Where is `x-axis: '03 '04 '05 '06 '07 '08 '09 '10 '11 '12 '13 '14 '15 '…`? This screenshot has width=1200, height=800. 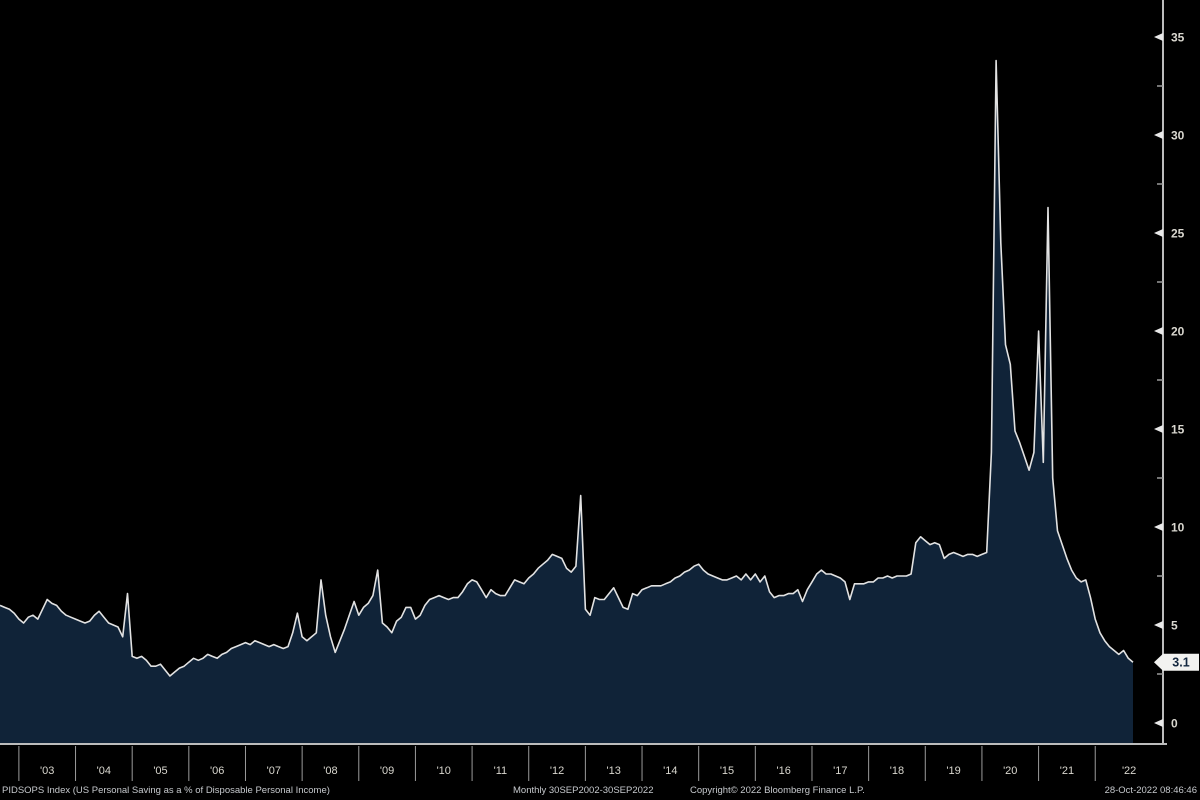
x-axis: '03 '04 '05 '06 '07 '08 '09 '10 '11 '12 '13 '14 '15 '… is located at coordinates (583, 762).